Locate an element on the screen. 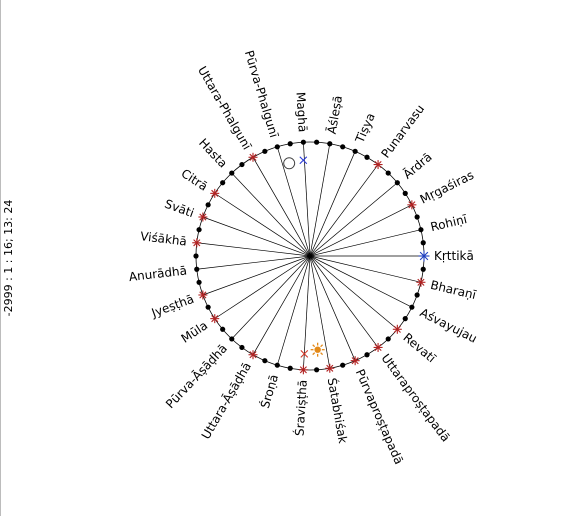 This screenshot has width=572, height=516. nakshatra-label: Punarvasu is located at coordinates (402, 131).